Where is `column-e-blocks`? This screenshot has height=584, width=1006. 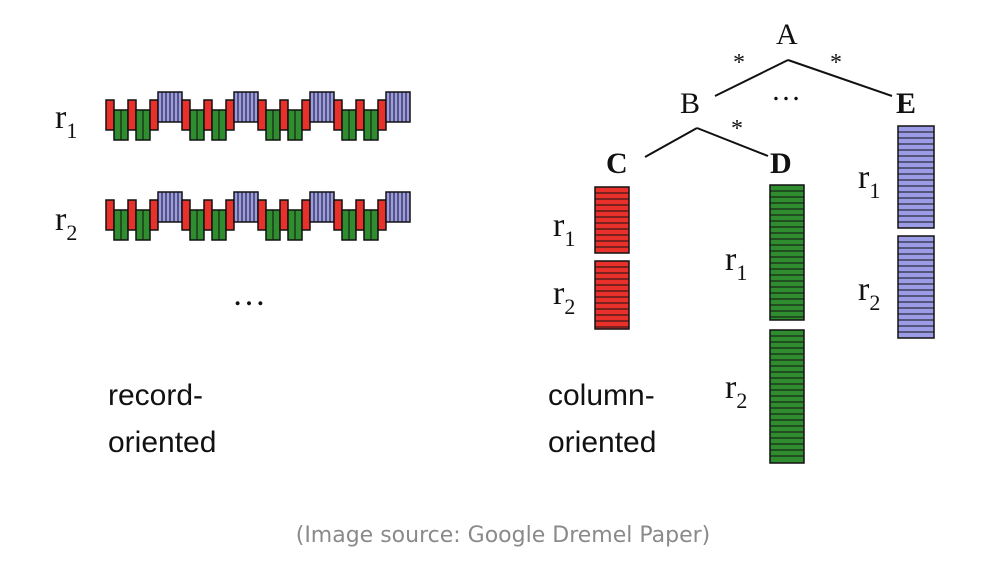 column-e-blocks is located at coordinates (916, 232).